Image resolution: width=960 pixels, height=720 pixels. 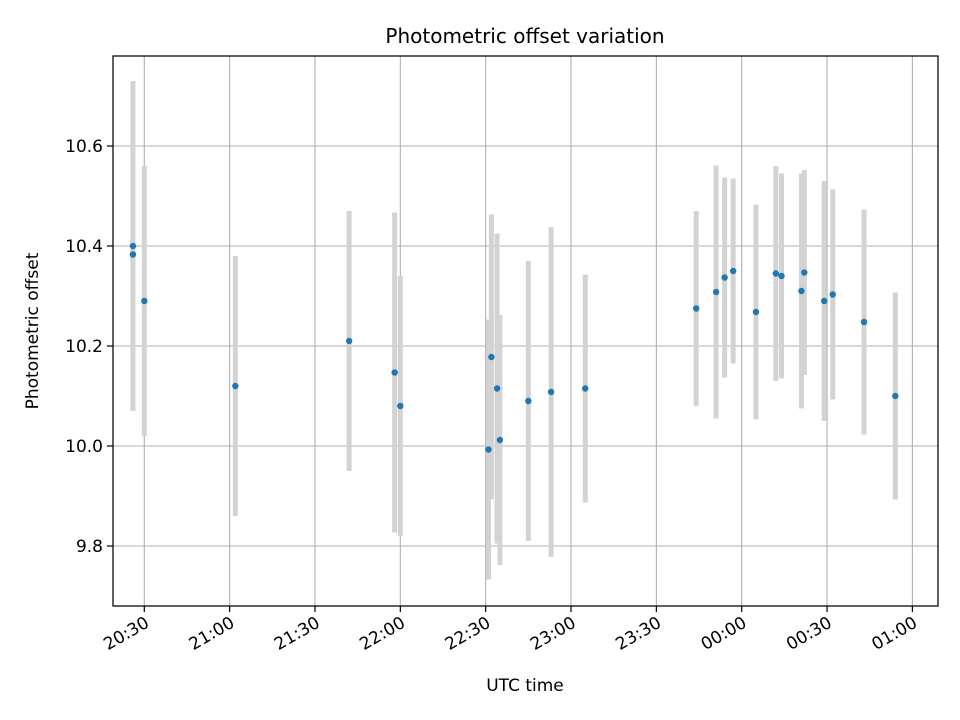 What do you see at coordinates (524, 36) in the screenshot?
I see `chart-title: Photometric offset variation` at bounding box center [524, 36].